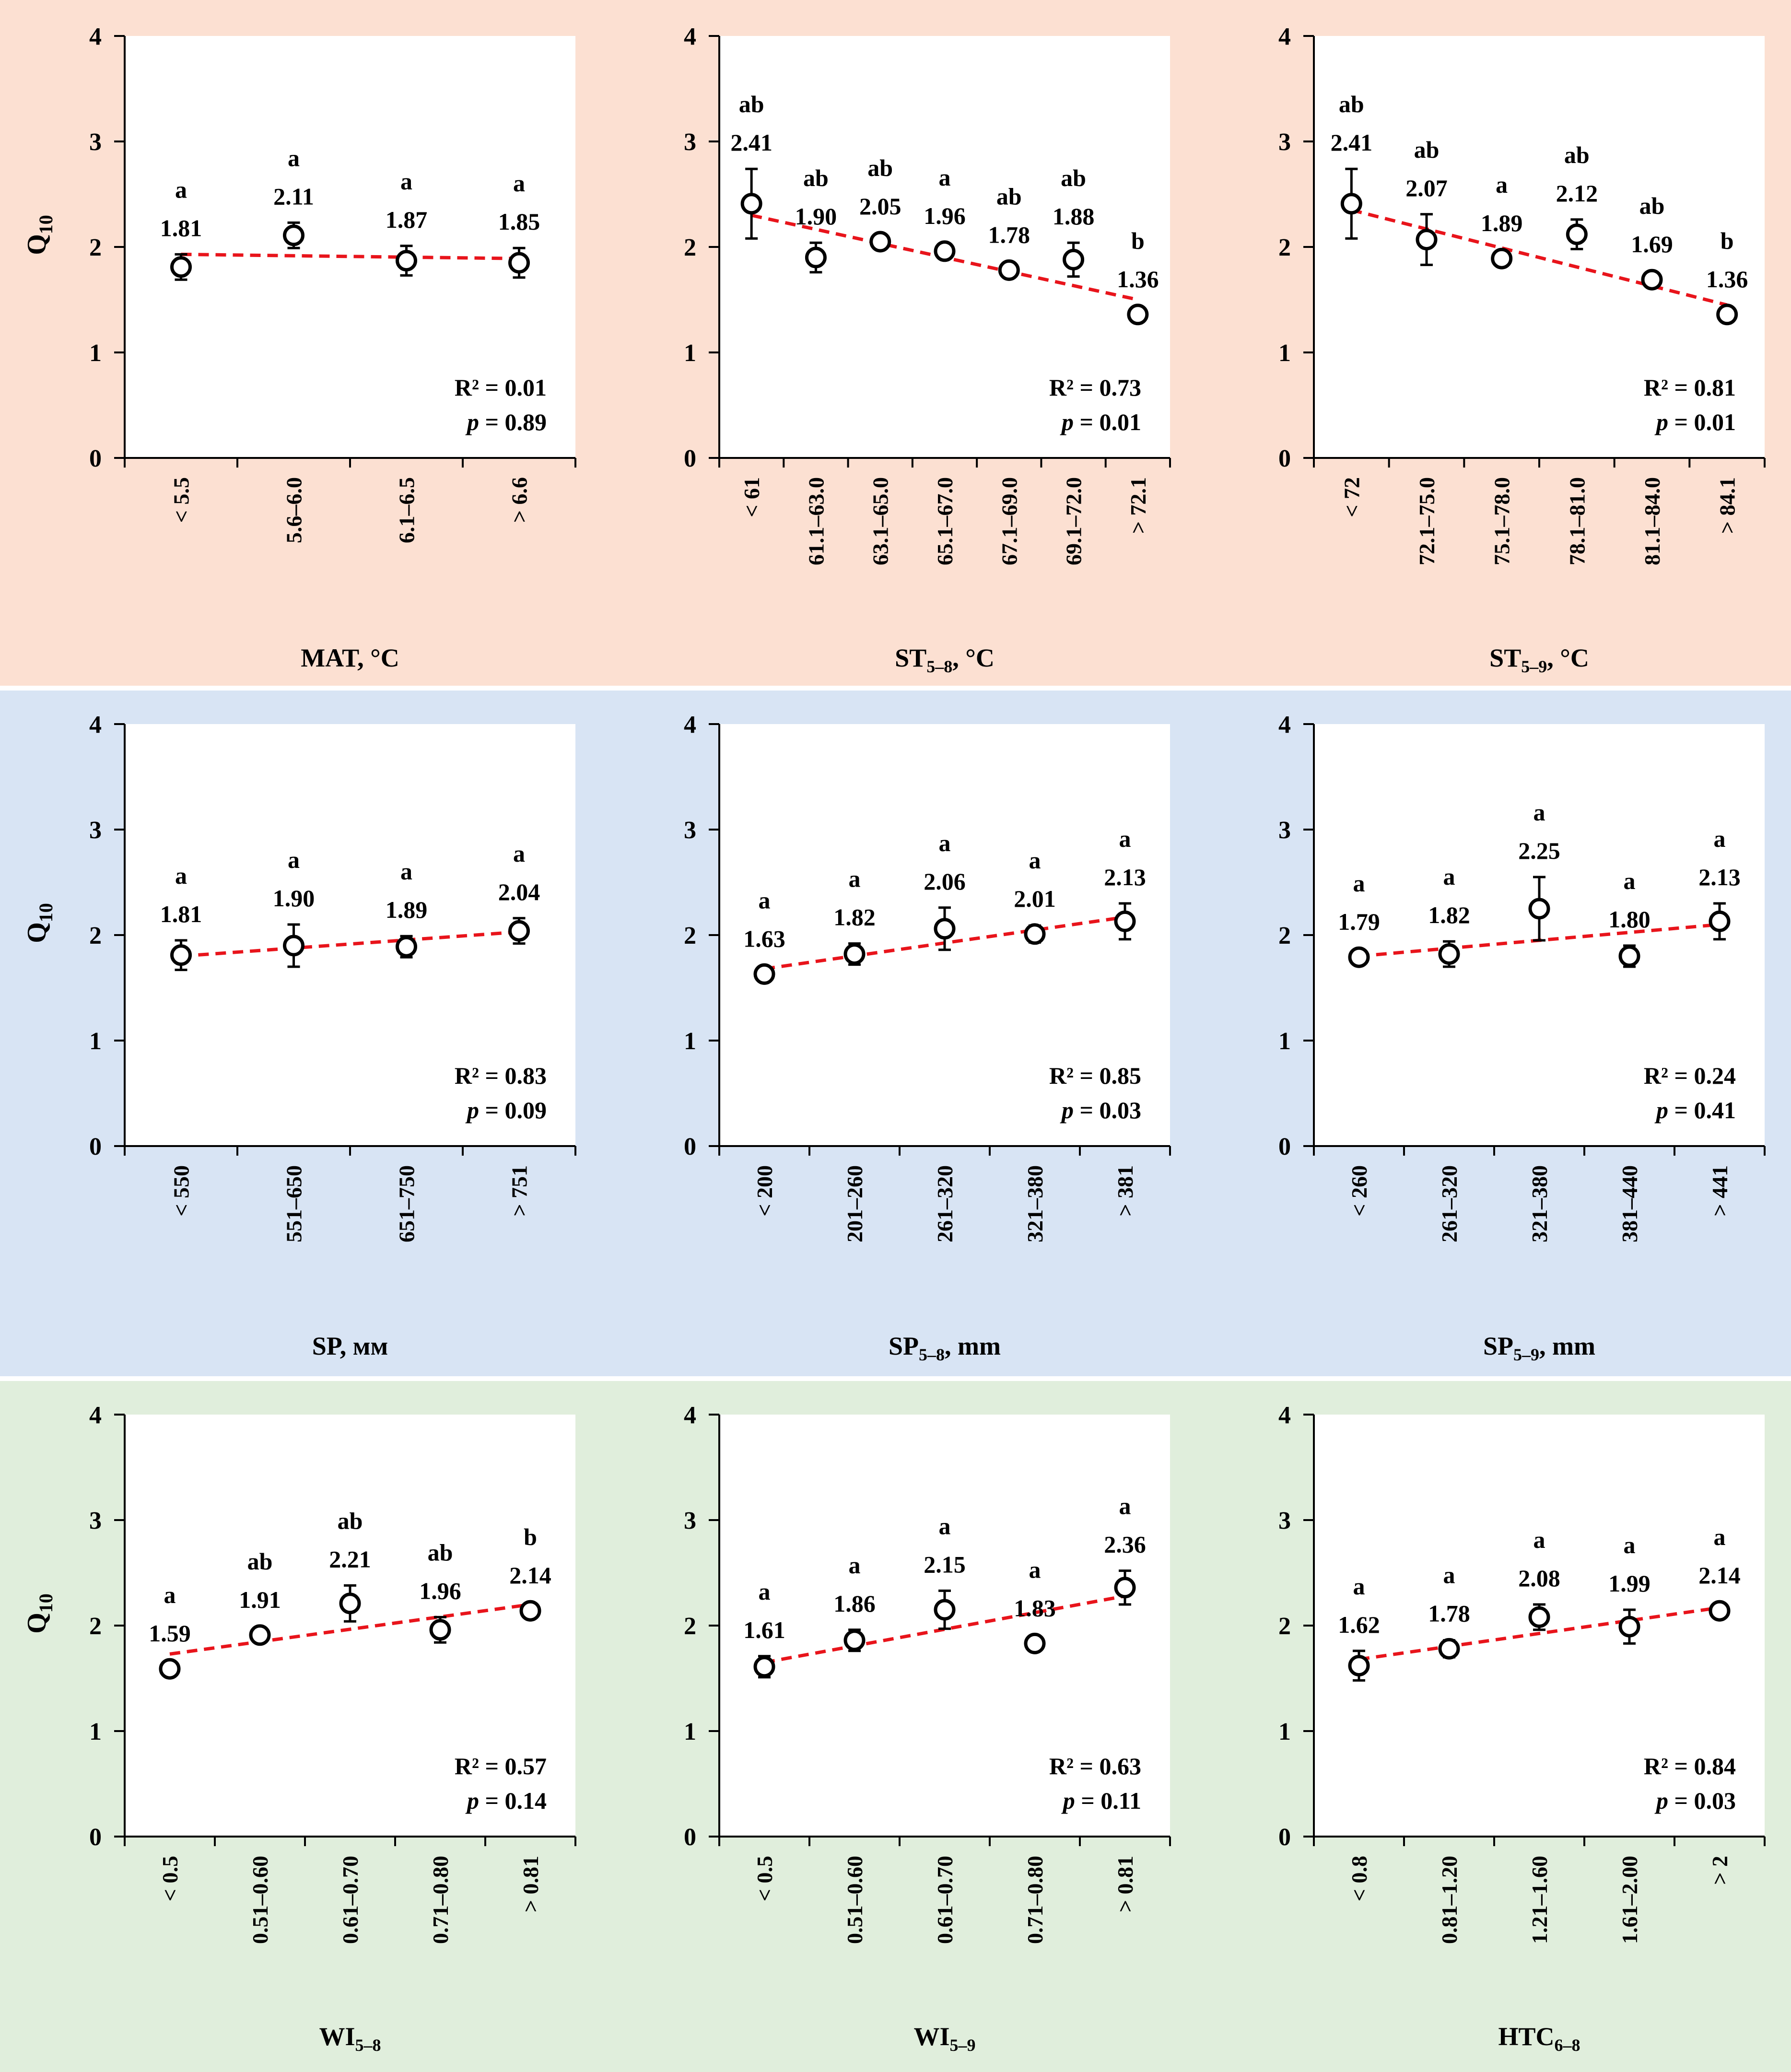  I want to click on chart-8-value-label: 2.36, so click(1125, 1544).